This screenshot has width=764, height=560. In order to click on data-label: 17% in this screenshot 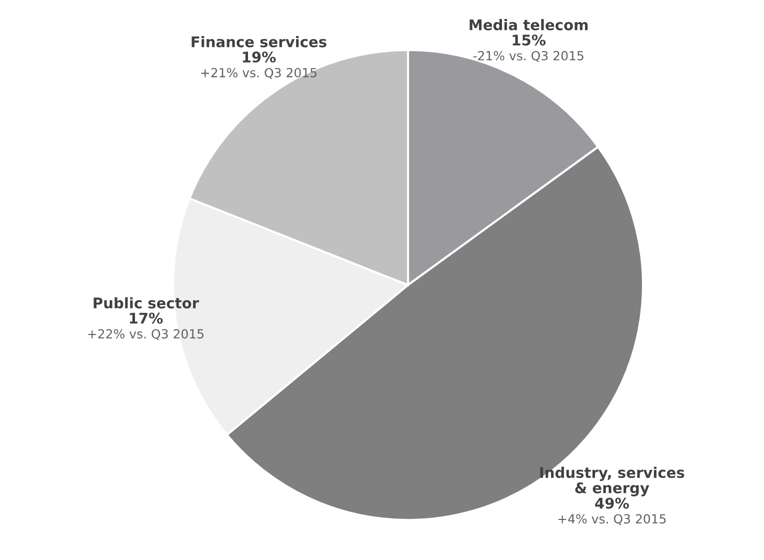, I will do `click(146, 318)`.